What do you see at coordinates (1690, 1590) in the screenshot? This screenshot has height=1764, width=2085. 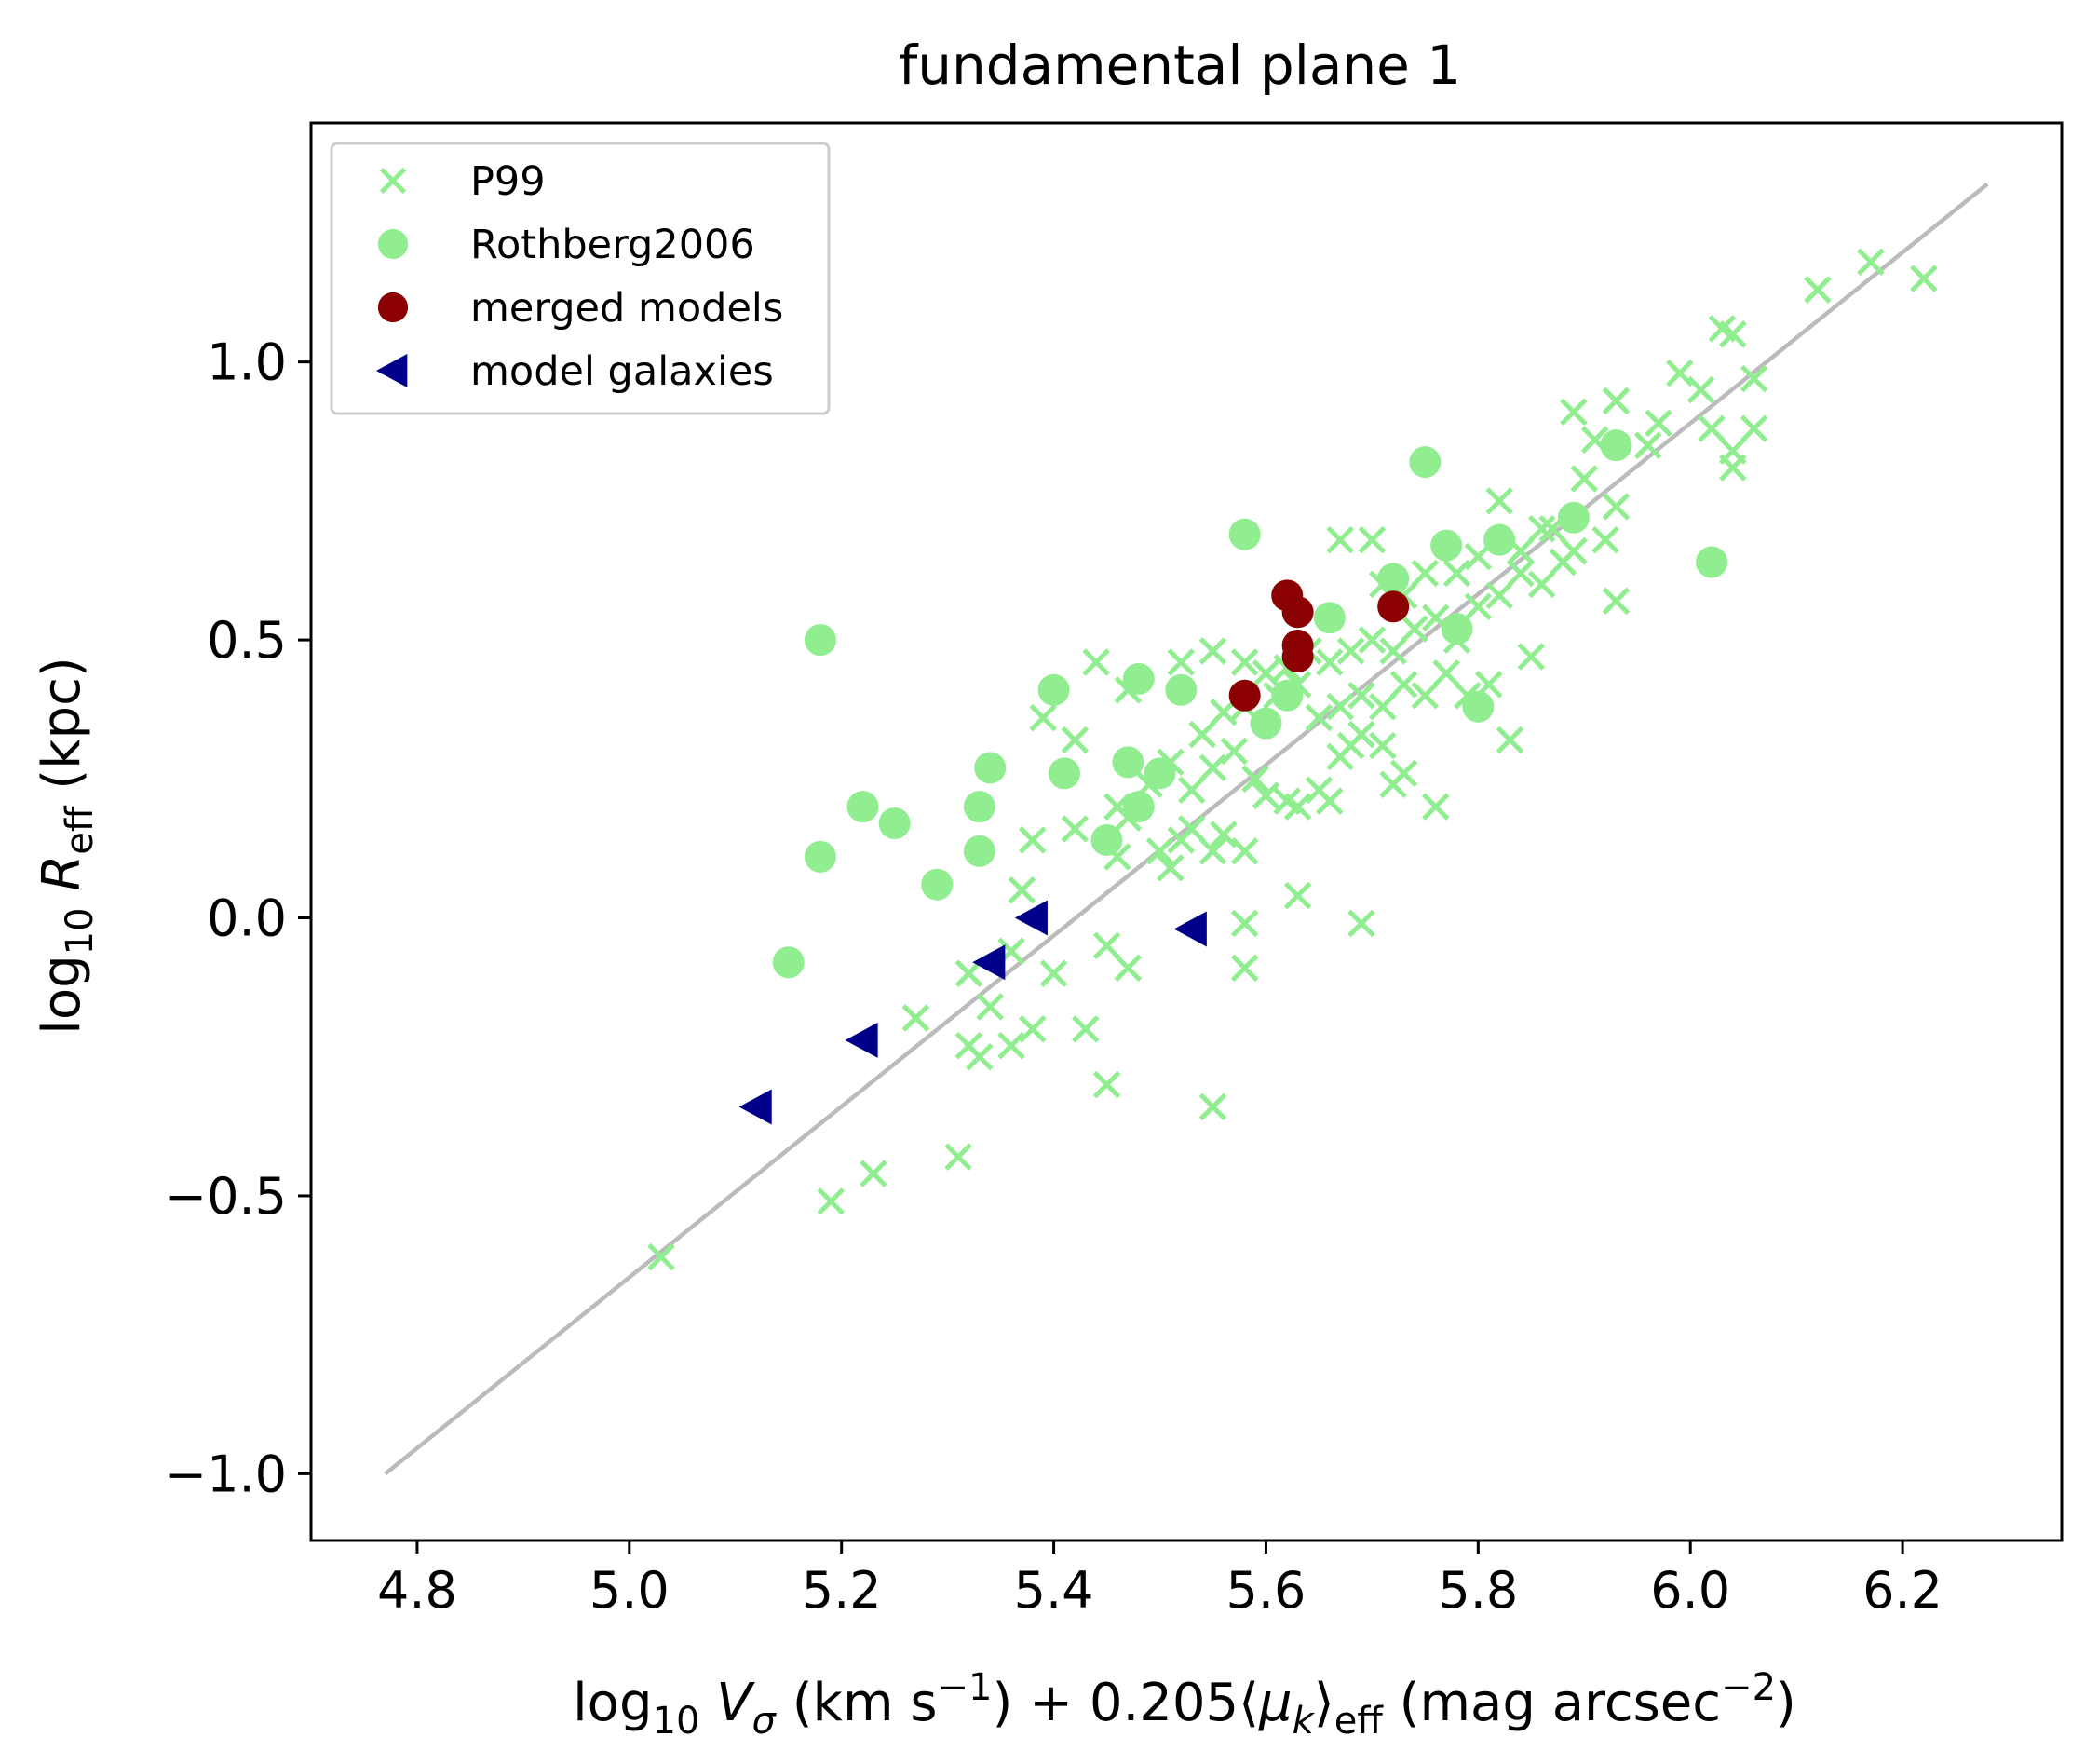 I see `x-tick-label: 6.0` at bounding box center [1690, 1590].